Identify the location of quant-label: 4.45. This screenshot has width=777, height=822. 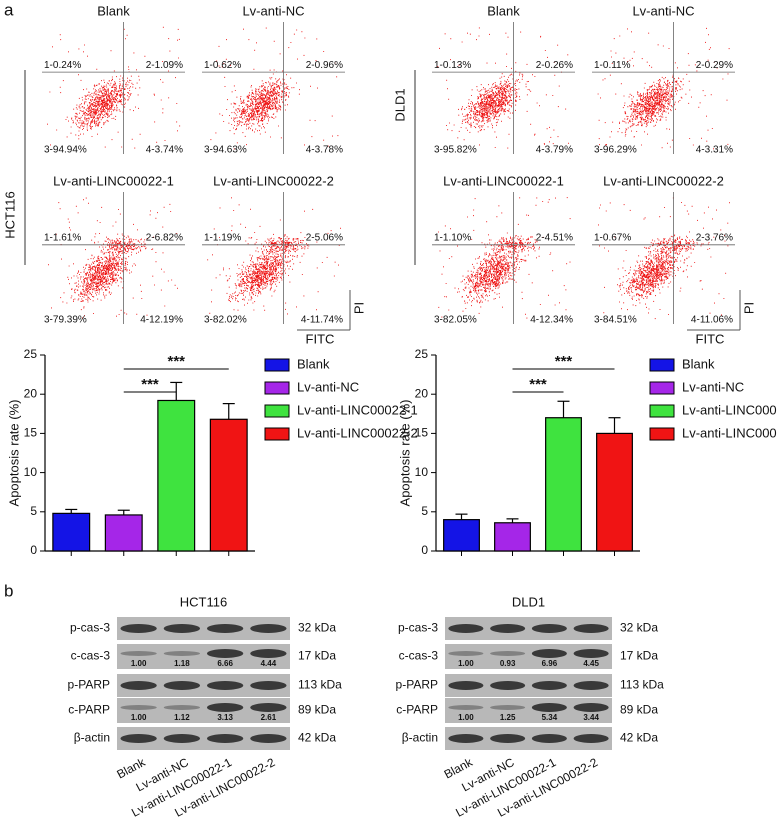
(591, 663).